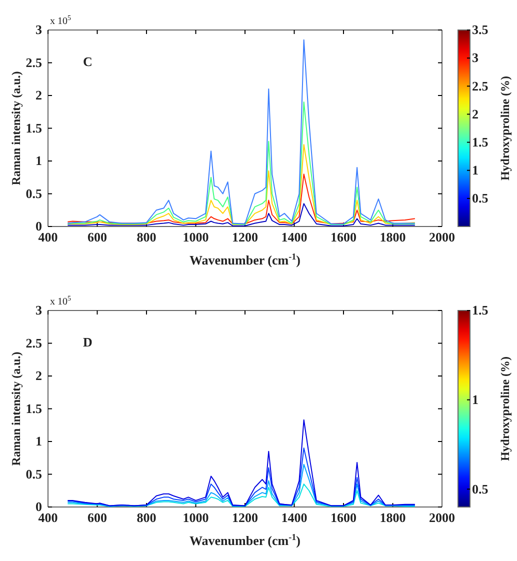 This screenshot has height=561, width=517. I want to click on color-bar-label: 2, so click(475, 114).